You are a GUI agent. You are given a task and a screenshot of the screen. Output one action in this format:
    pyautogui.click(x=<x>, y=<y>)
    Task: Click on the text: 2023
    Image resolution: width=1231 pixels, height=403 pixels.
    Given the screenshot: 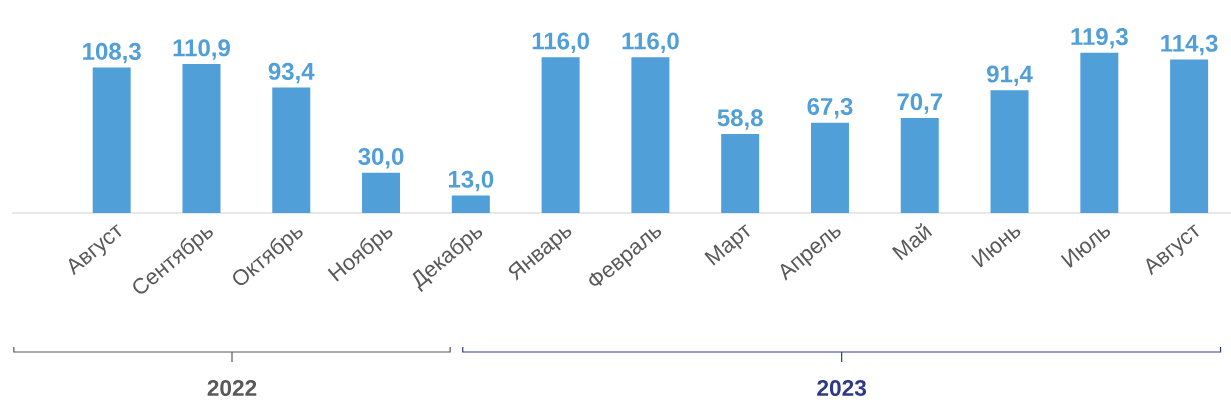 What is the action you would take?
    pyautogui.click(x=842, y=388)
    